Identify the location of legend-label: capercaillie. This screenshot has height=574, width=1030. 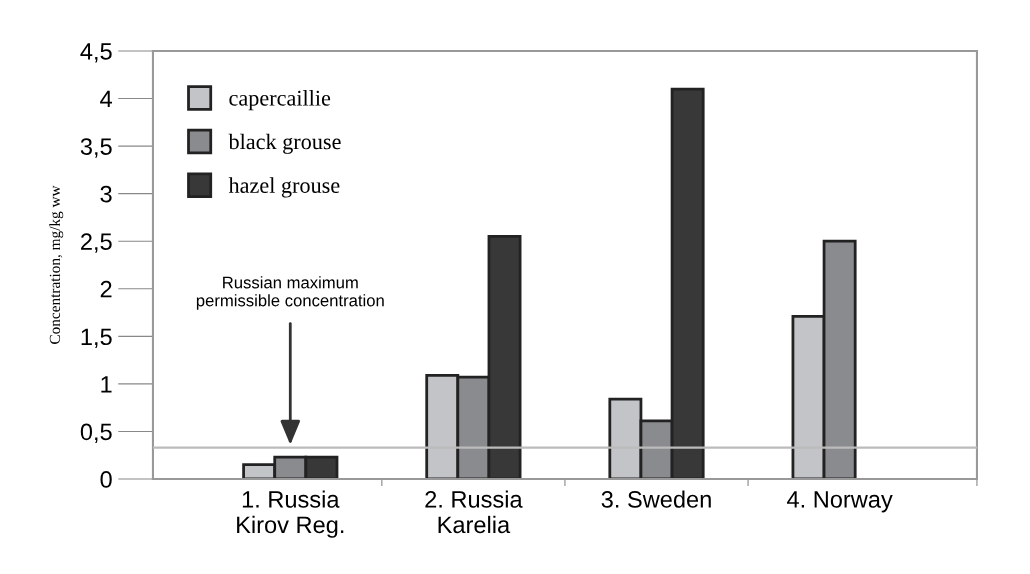
(280, 100).